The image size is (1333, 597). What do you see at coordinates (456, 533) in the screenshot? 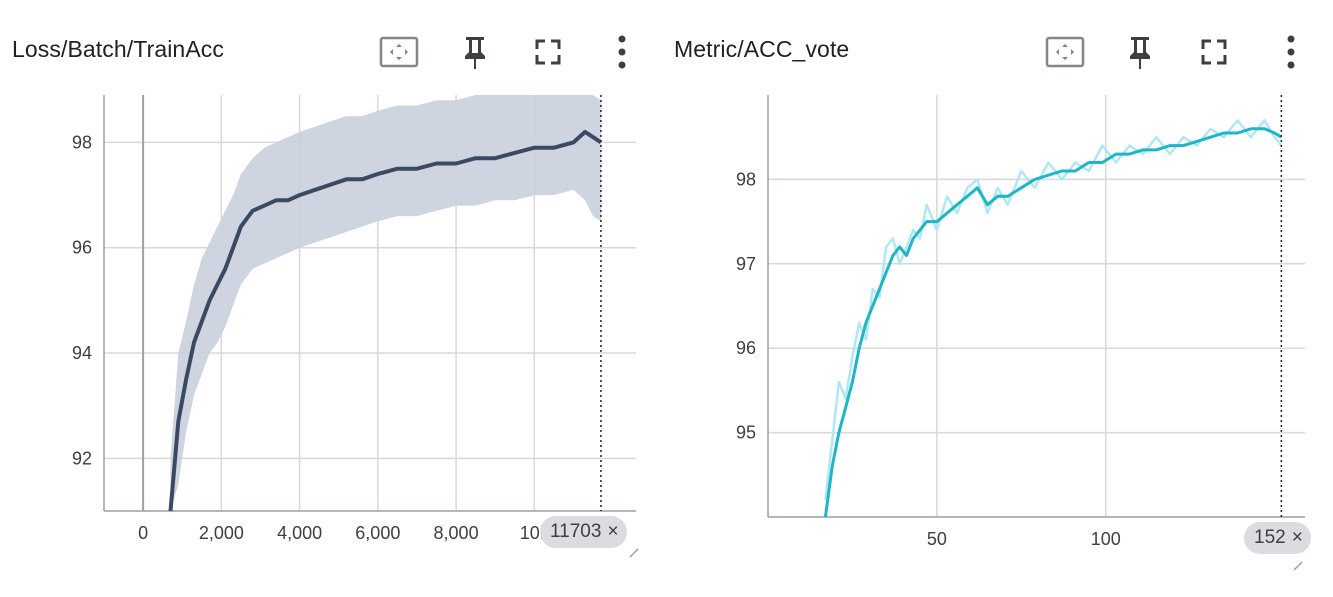
I see `x-tick-label: 8,000` at bounding box center [456, 533].